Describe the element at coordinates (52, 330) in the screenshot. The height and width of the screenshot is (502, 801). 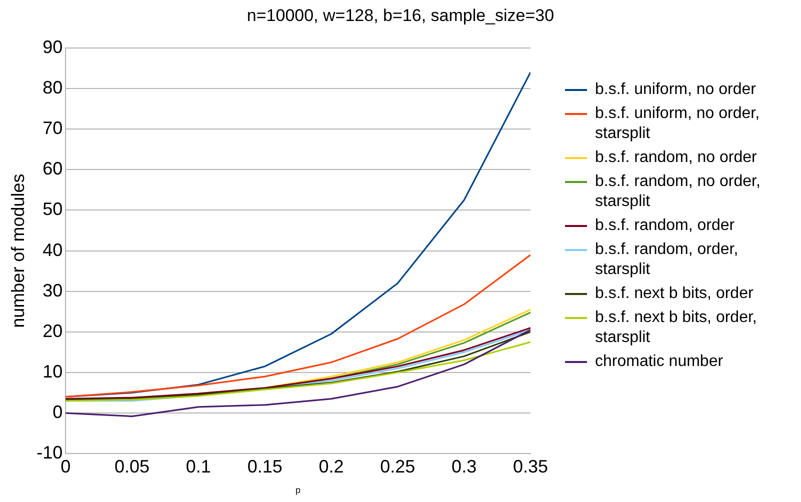
I see `y-tick-label: 20` at that location.